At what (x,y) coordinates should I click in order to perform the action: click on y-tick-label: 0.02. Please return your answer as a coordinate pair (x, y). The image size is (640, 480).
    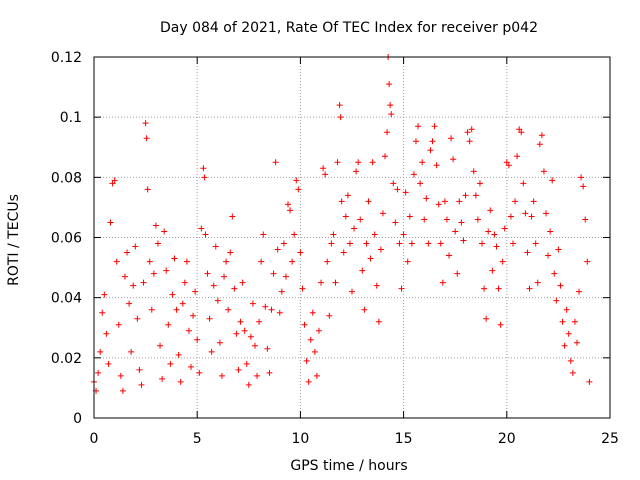
    Looking at the image, I should click on (66, 359).